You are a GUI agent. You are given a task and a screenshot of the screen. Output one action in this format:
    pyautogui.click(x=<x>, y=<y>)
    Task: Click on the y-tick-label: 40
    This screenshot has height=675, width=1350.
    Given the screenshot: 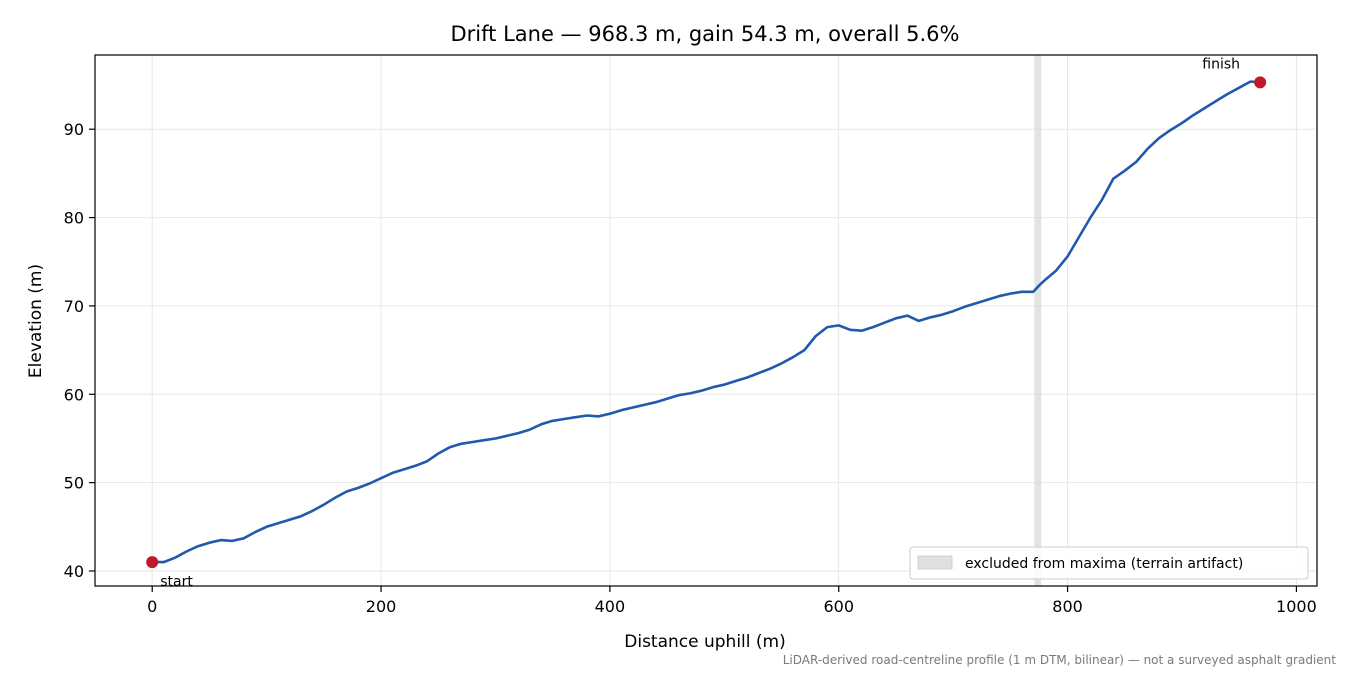 What is the action you would take?
    pyautogui.click(x=74, y=571)
    